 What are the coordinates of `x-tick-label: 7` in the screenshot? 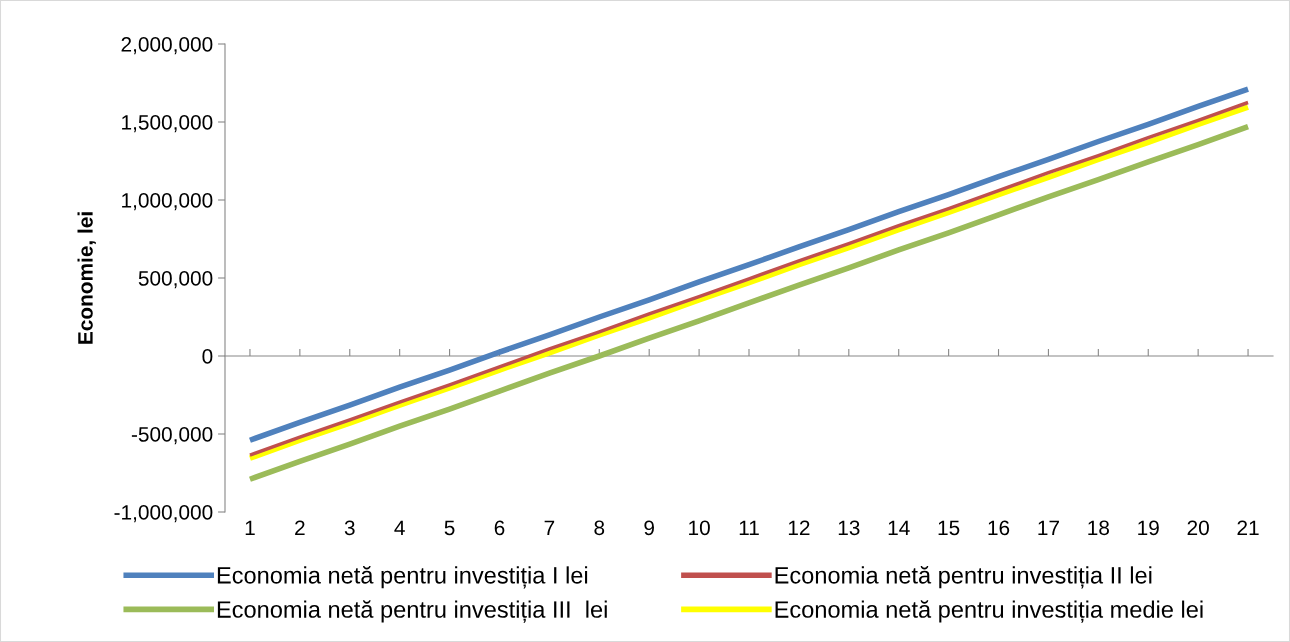 It's located at (549, 527).